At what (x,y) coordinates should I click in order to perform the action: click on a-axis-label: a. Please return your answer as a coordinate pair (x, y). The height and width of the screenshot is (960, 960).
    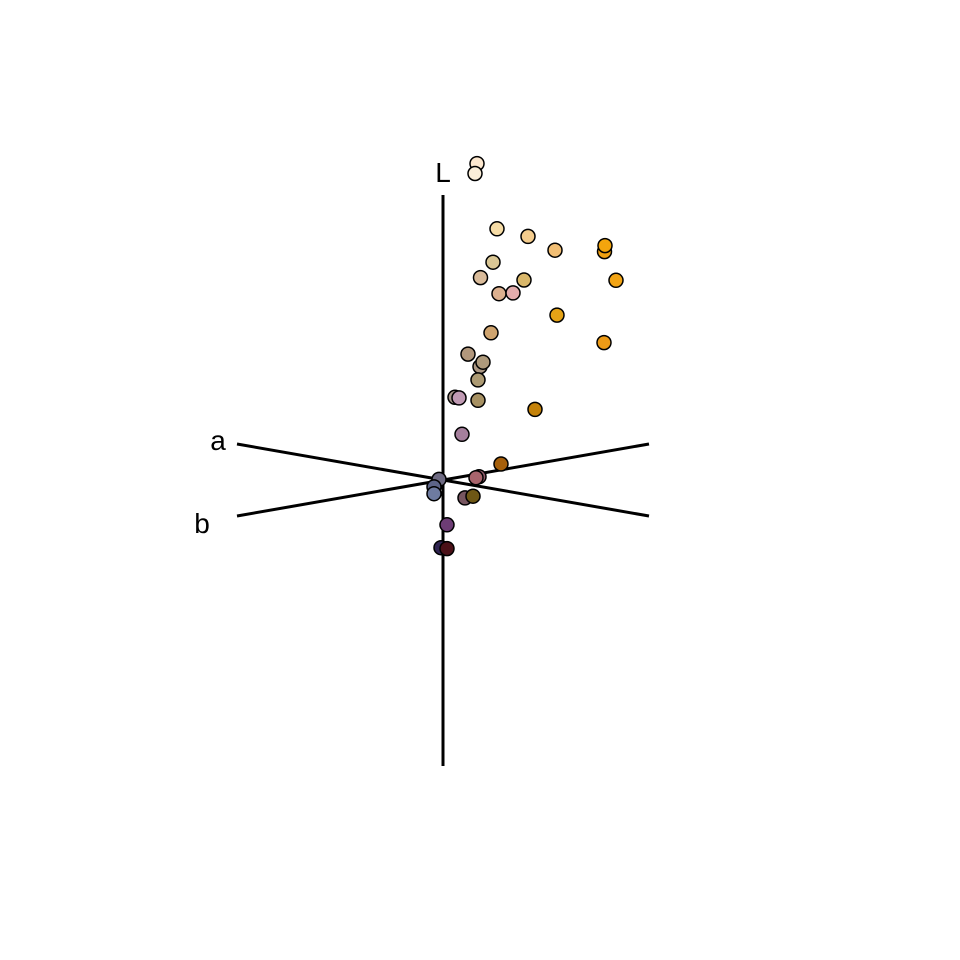
    Looking at the image, I should click on (218, 440).